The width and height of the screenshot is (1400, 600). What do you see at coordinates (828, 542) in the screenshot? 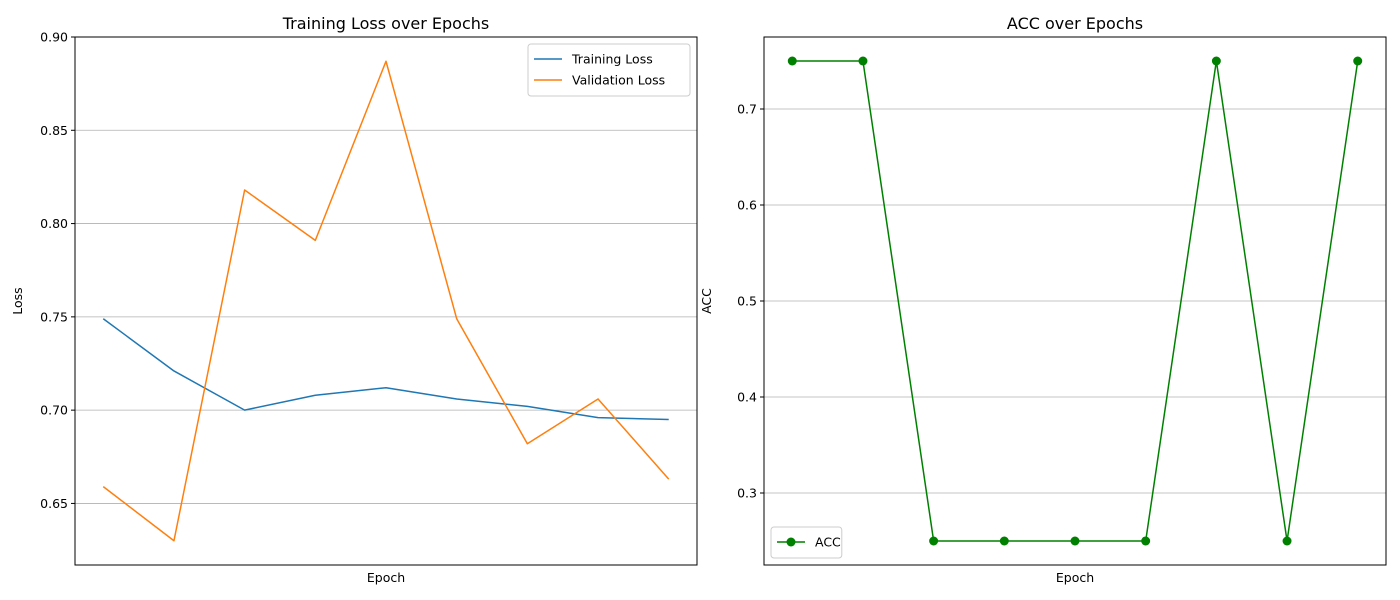
I see `legend-label: ACC` at bounding box center [828, 542].